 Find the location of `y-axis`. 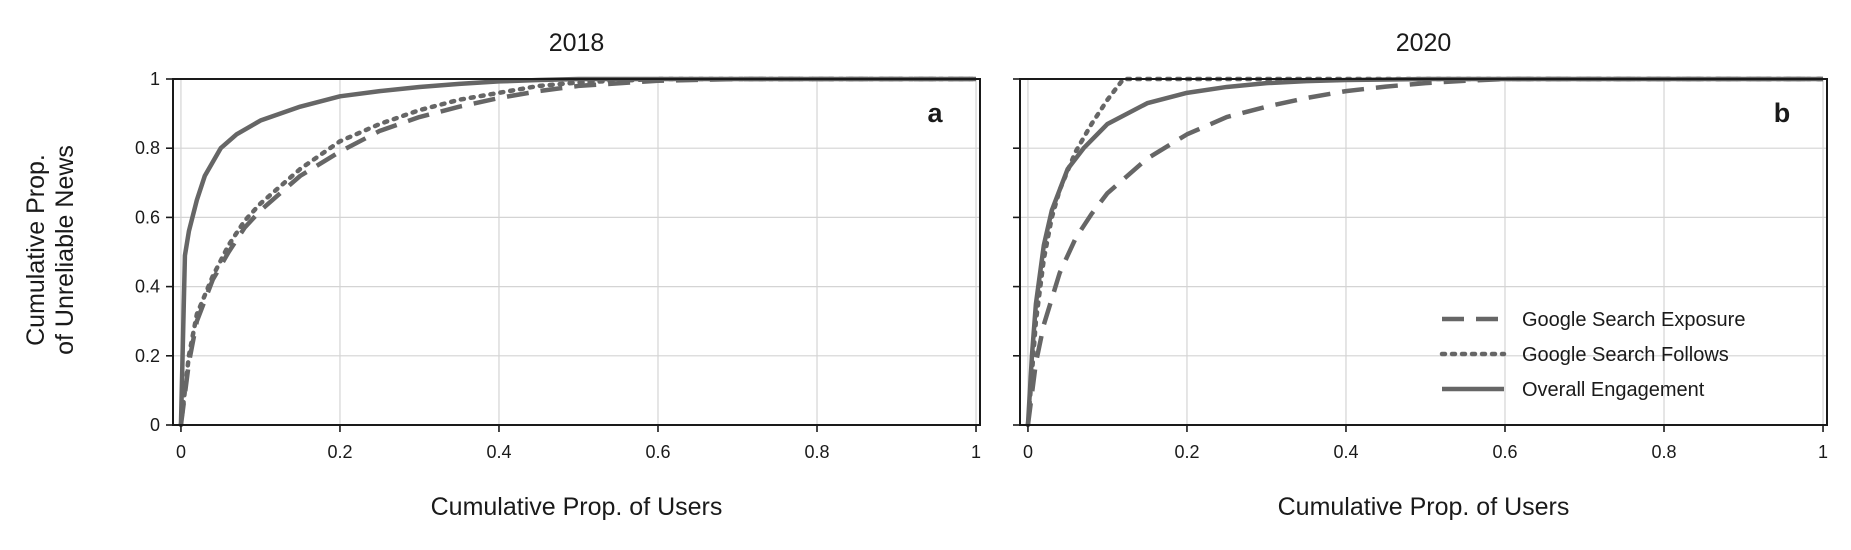

y-axis is located at coordinates (1016, 252).